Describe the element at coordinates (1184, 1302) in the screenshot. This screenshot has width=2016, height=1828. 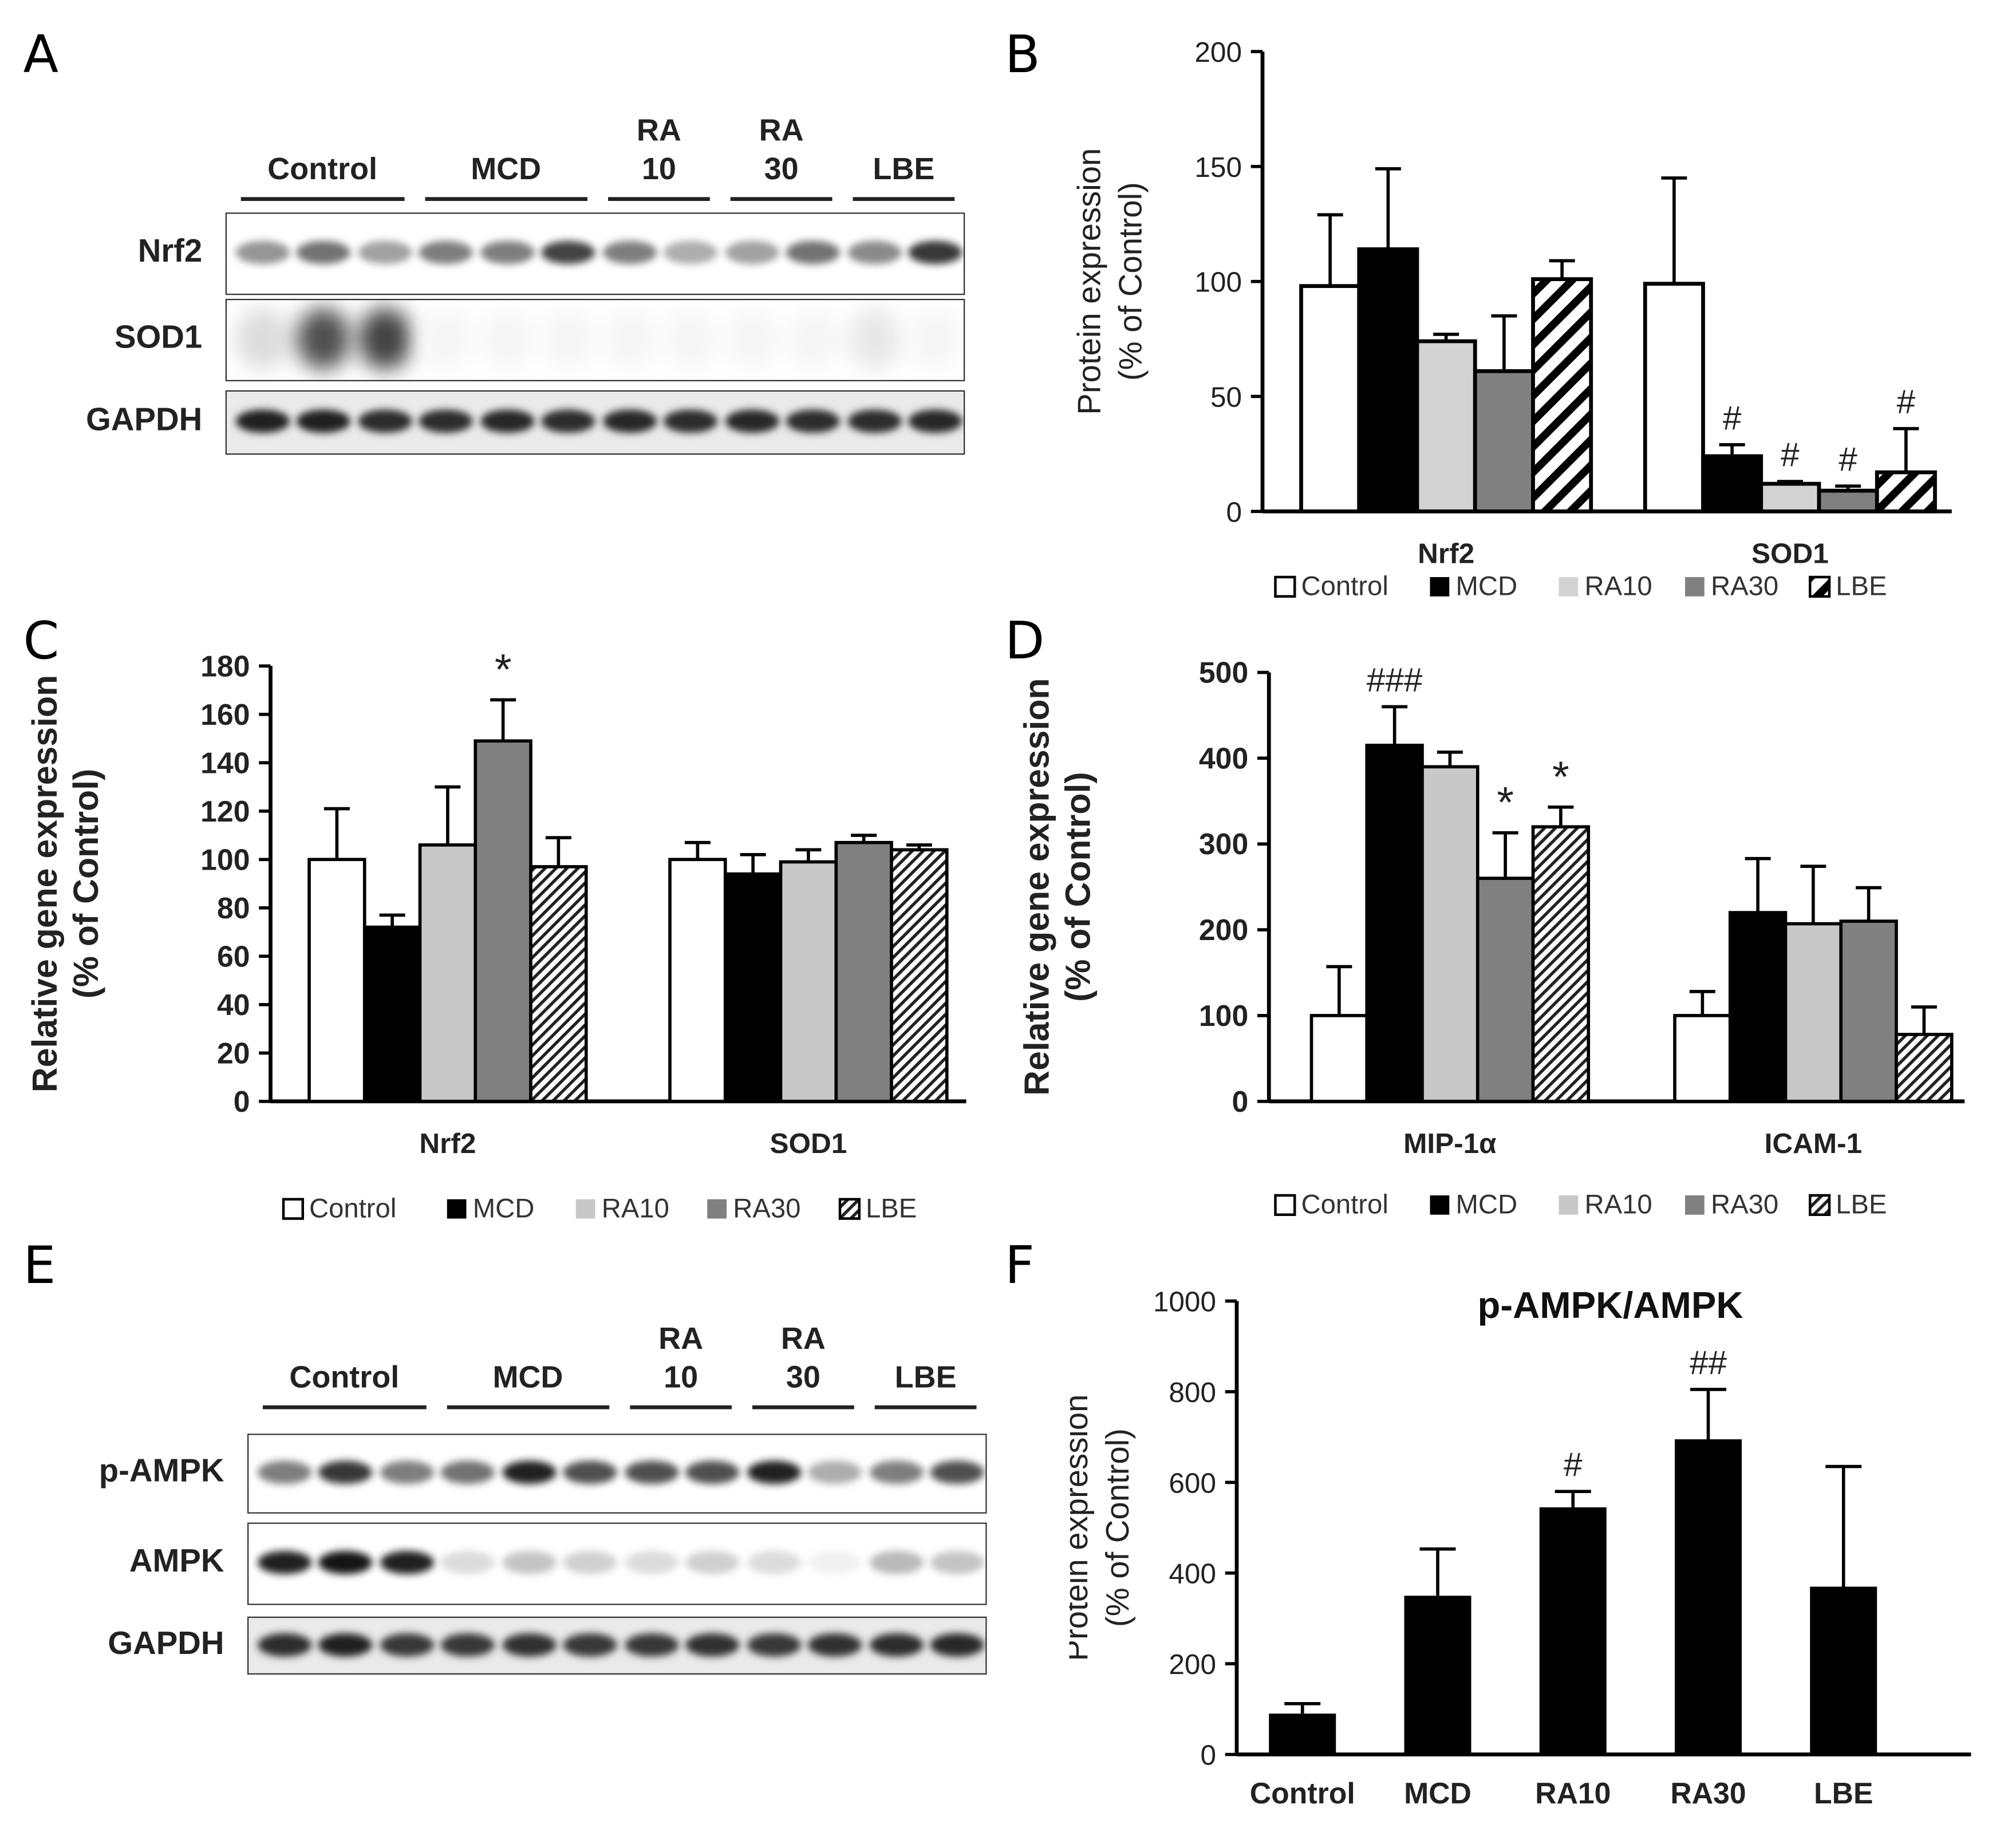
I see `y-tick-label: 1000` at that location.